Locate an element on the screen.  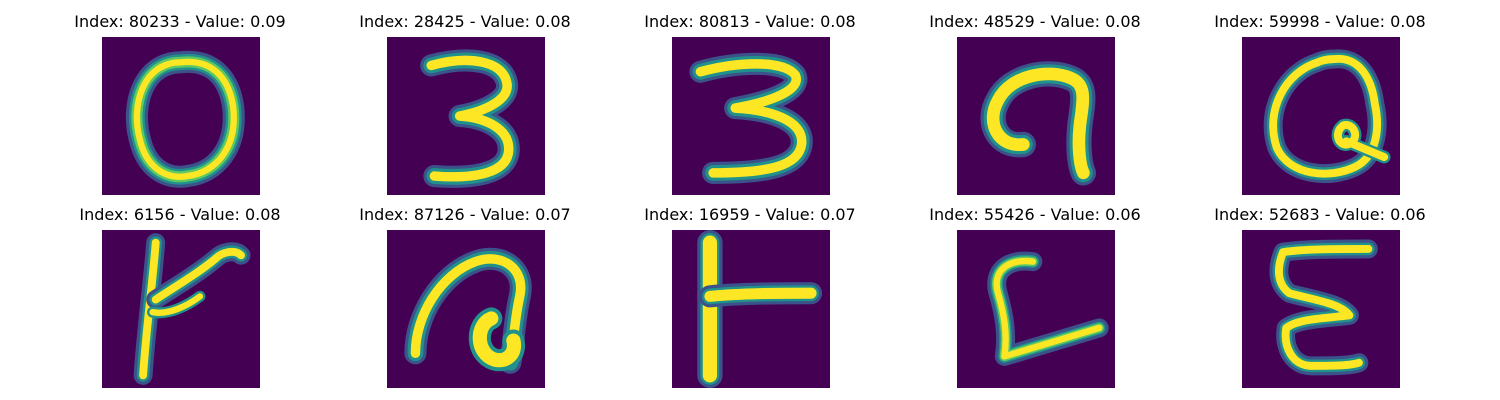
panel-6: Index: 6156 - Value: 0.08 is located at coordinates (195, 296).